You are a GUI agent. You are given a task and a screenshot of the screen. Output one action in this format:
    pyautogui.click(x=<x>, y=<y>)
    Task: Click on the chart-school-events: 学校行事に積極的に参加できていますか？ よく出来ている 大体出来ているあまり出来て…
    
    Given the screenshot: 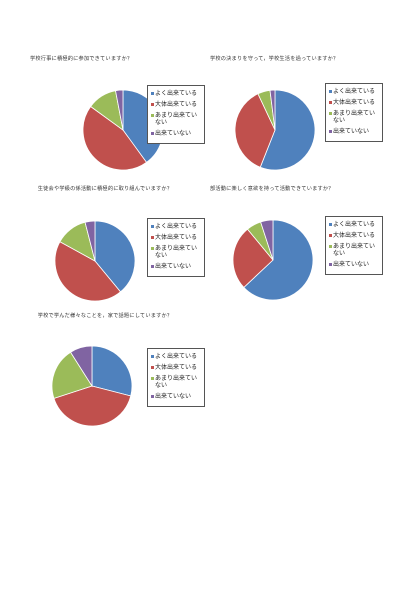 What is the action you would take?
    pyautogui.click(x=127, y=120)
    